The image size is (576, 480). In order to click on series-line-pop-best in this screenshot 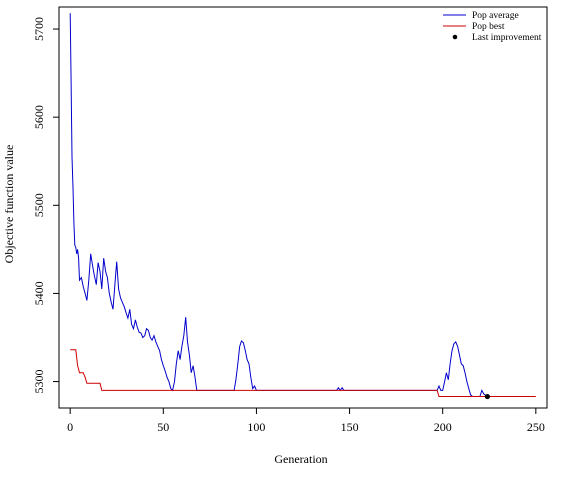, I will do `click(303, 373)`.